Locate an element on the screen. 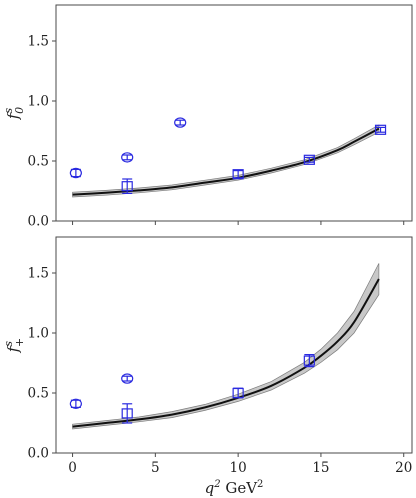  plot-area is located at coordinates (228, 157).